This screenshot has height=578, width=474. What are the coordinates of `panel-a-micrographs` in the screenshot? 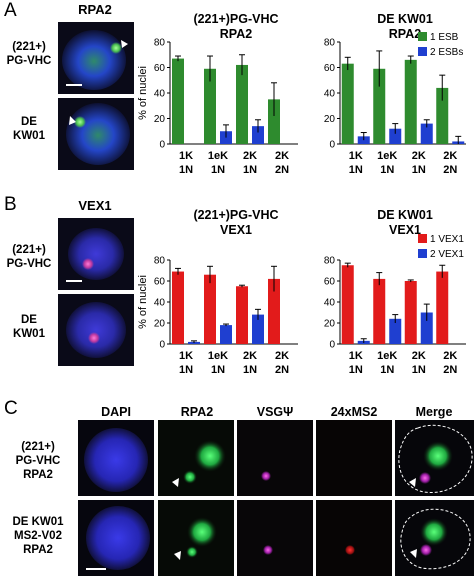 It's located at (96, 96).